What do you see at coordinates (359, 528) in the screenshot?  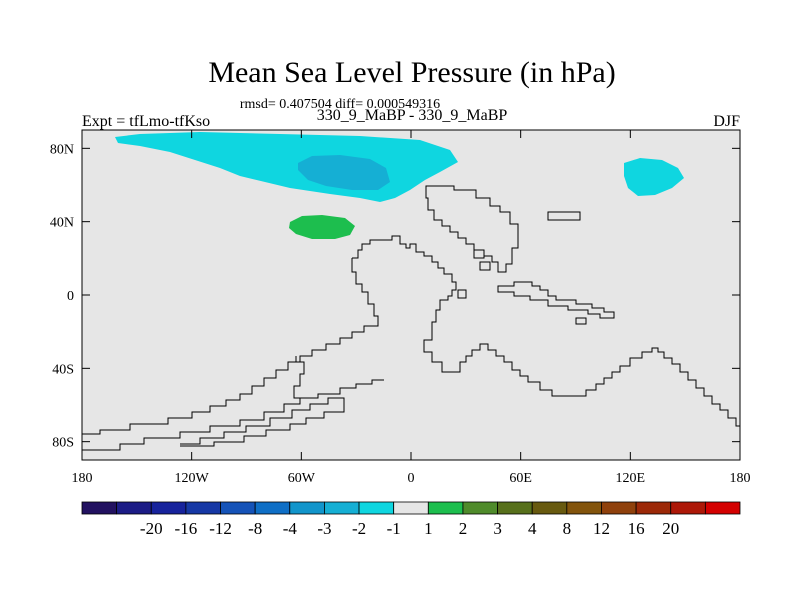 I see `colorbar-label: -2` at bounding box center [359, 528].